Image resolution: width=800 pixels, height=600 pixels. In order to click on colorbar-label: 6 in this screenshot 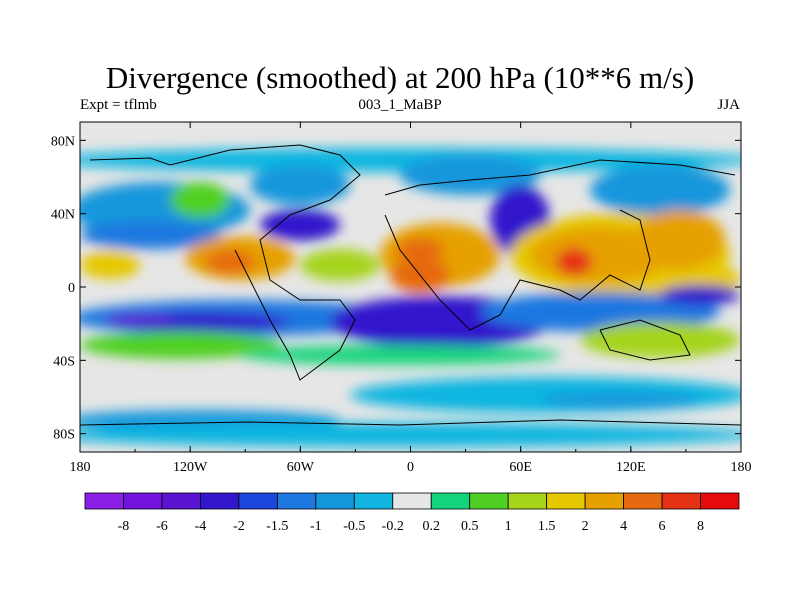, I will do `click(662, 526)`.